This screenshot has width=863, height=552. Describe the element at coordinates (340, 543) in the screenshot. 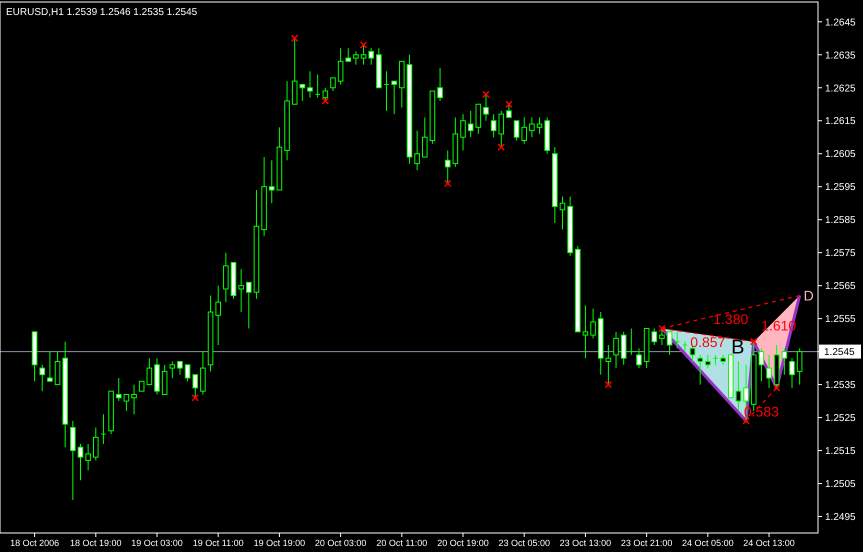

I see `x-tick-label: 20 Oct 03:00` at that location.